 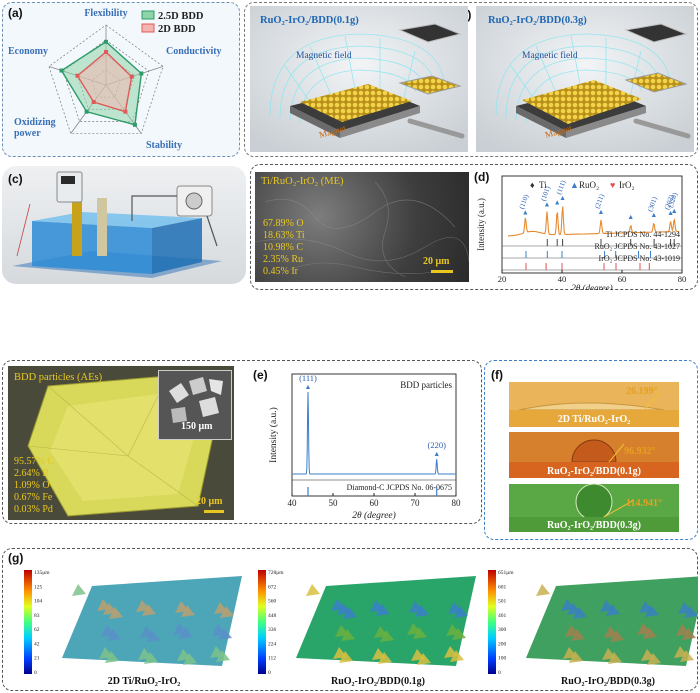 What do you see at coordinates (506, 573) in the screenshot?
I see `colorbar-tick: 651μm` at bounding box center [506, 573].